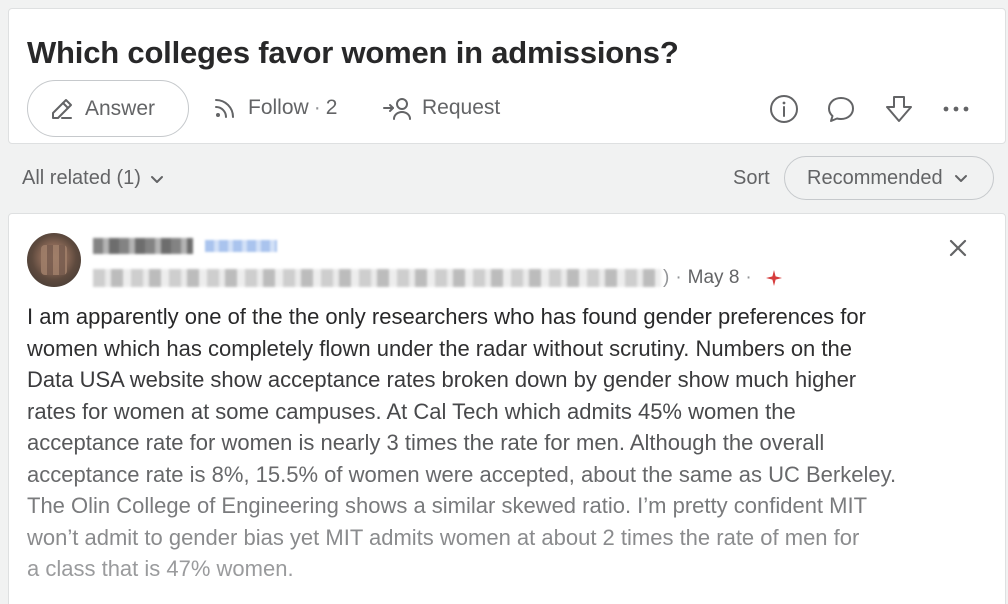 The height and width of the screenshot is (604, 1008). I want to click on sort-dropdown: Recommended, so click(889, 178).